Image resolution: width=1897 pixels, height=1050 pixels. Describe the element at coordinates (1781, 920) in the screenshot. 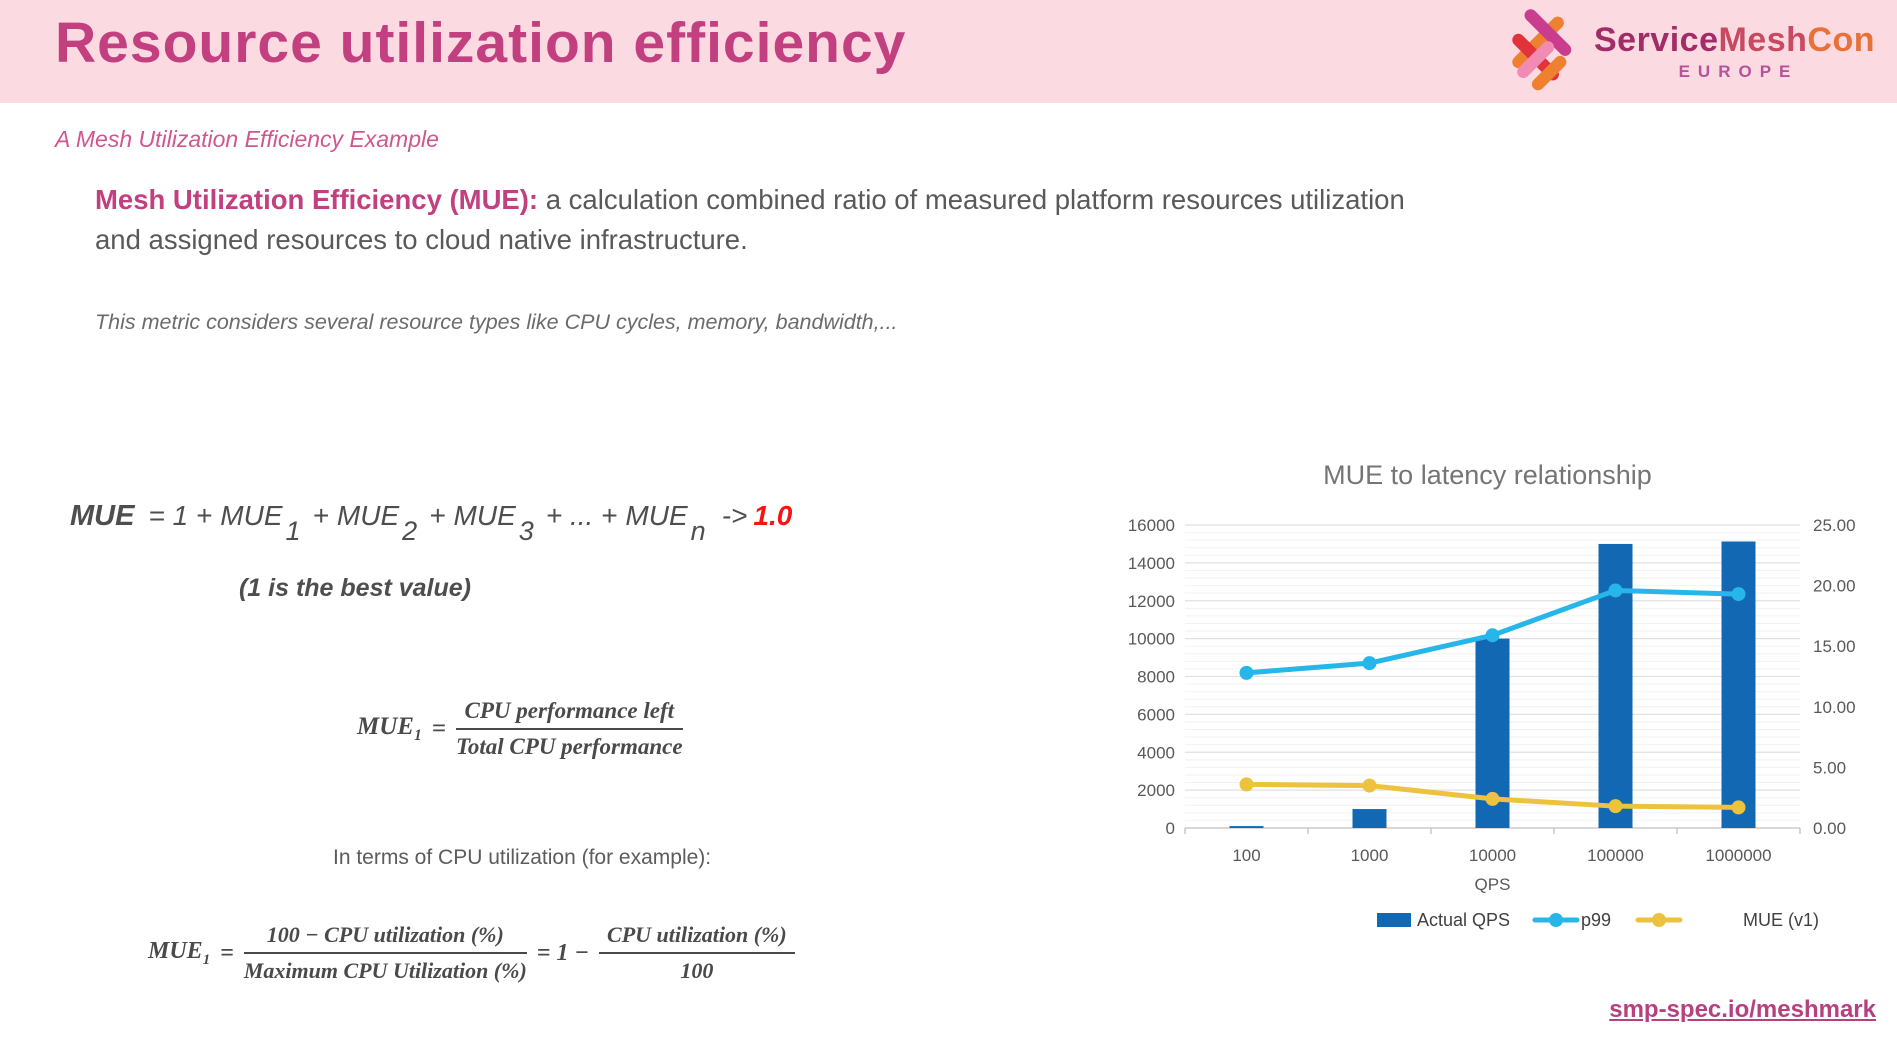

I see `legend-label-mue-v1: MUE (v1)` at that location.